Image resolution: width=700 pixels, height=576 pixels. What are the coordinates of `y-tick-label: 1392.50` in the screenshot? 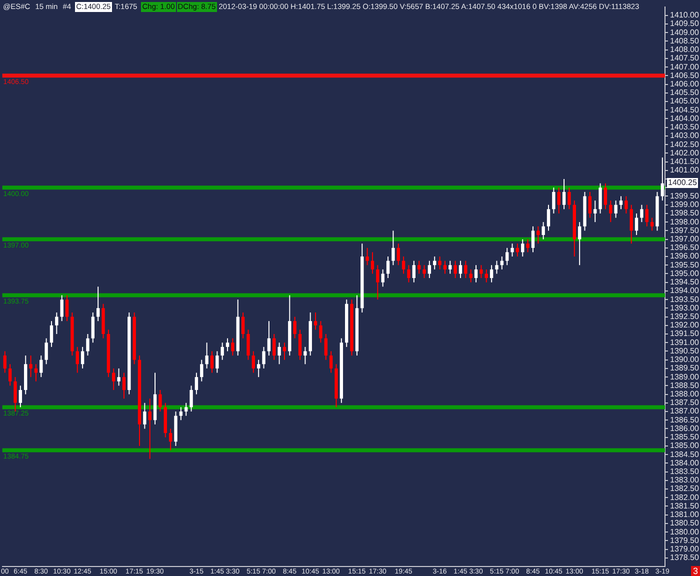 It's located at (685, 316).